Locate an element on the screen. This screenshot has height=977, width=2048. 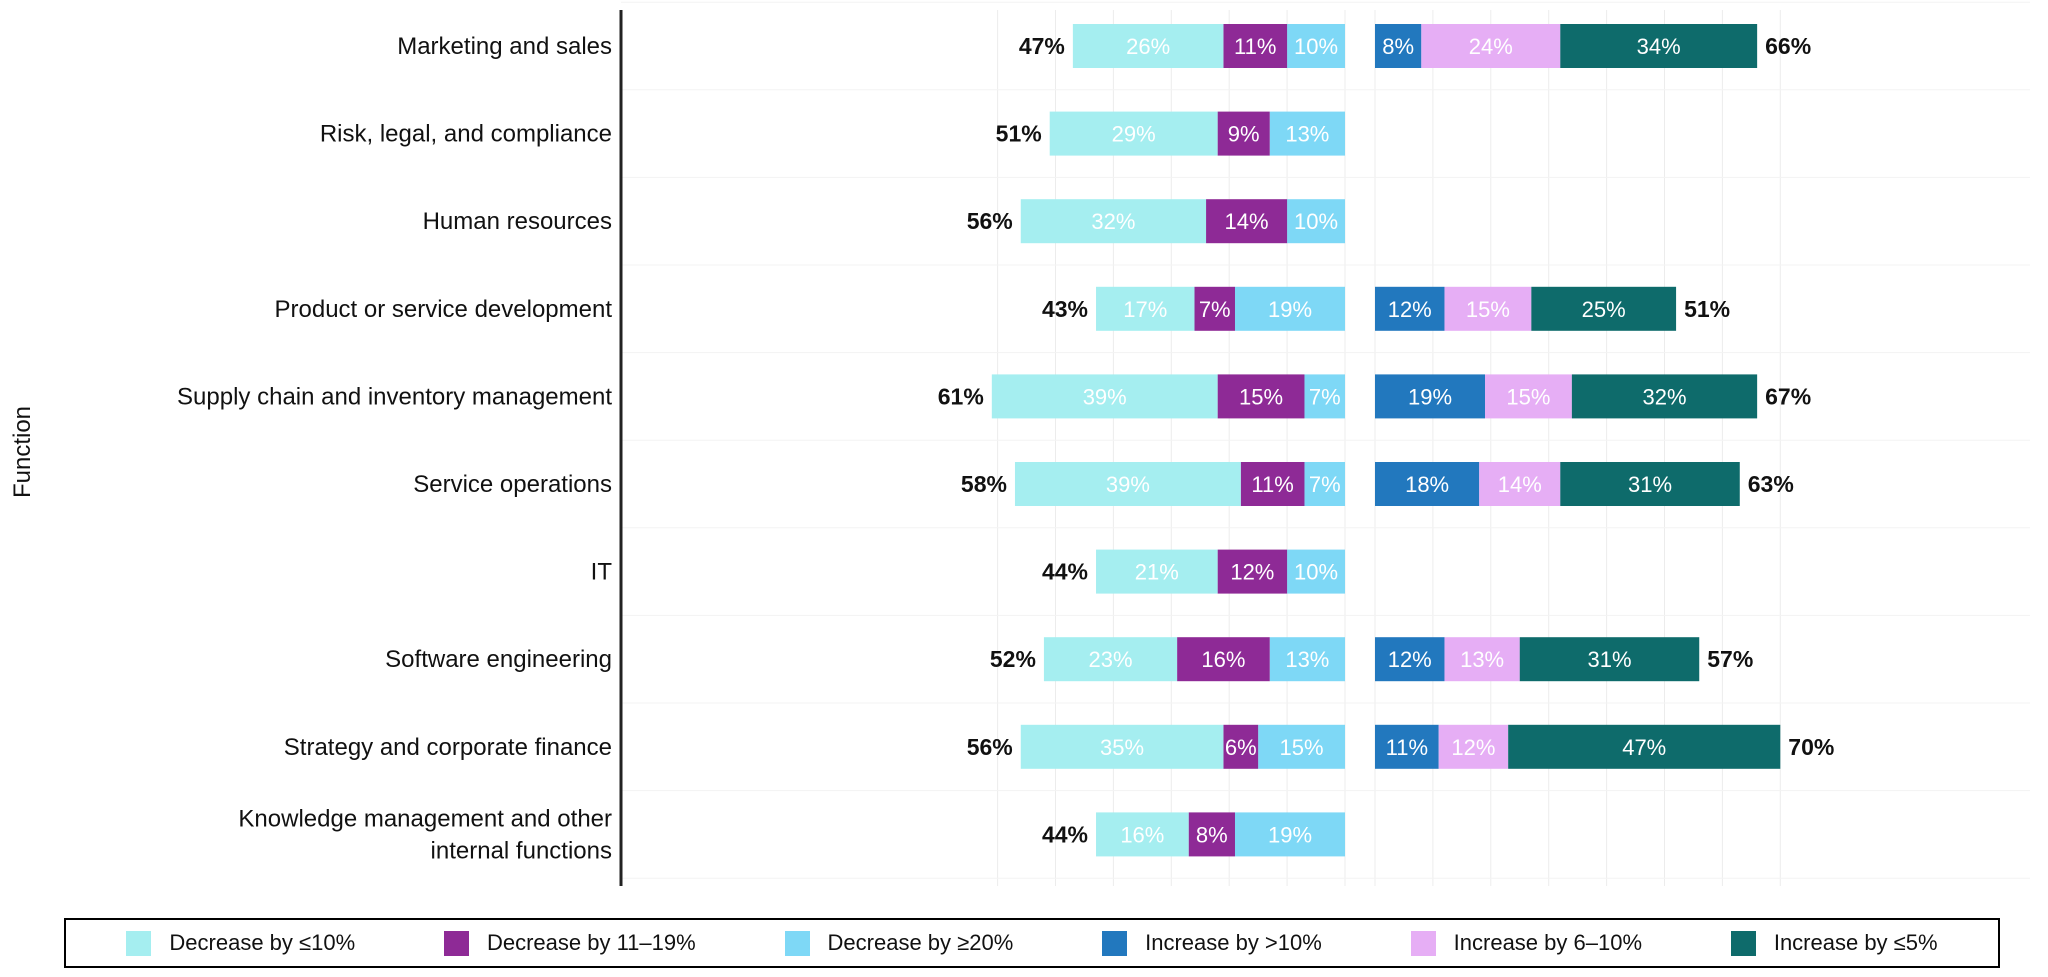
legend-item-decrease-by-11-19: Decrease by 11–19% is located at coordinates (569, 943).